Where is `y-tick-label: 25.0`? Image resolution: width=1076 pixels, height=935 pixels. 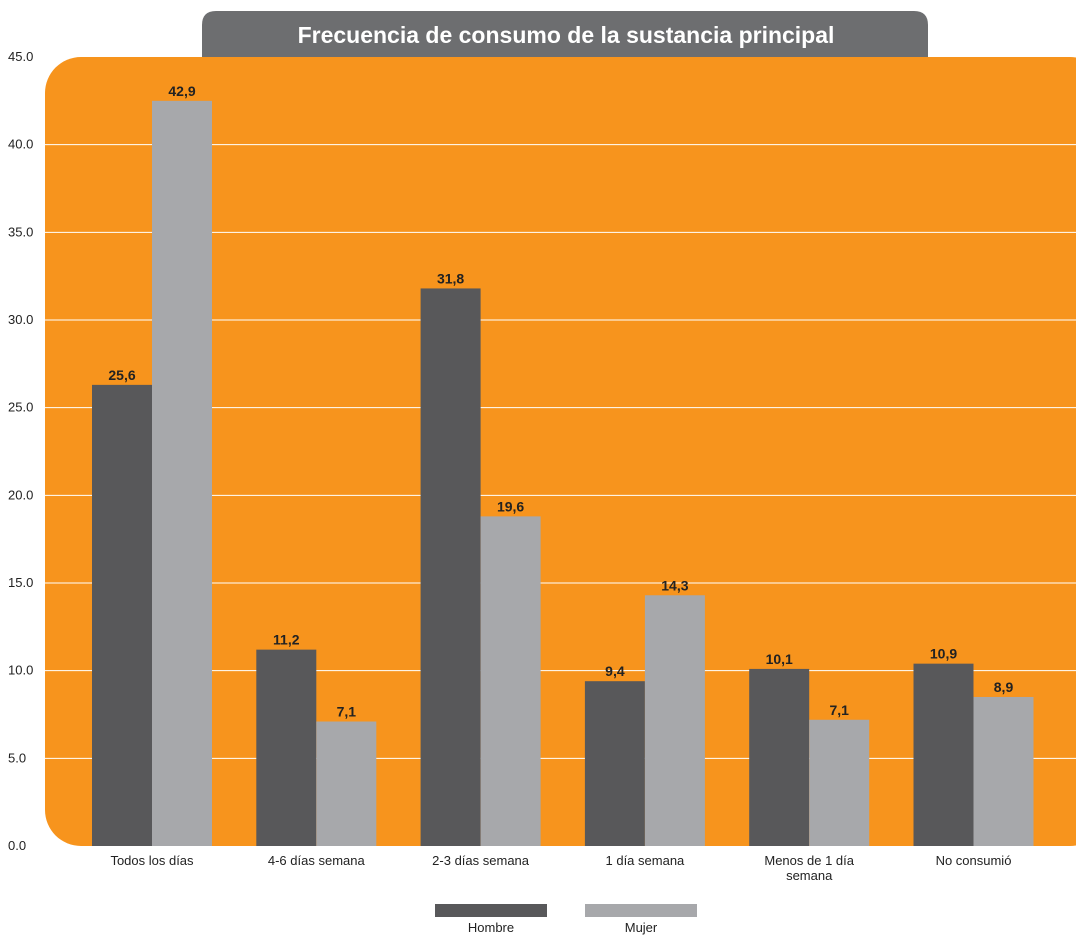
y-tick-label: 25.0 is located at coordinates (20, 407).